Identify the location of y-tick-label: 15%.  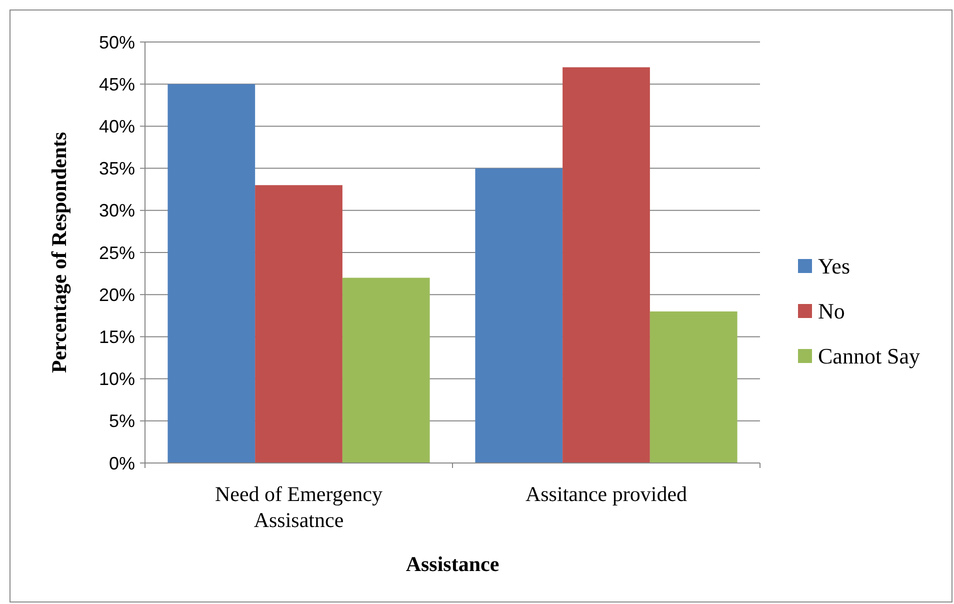
(116, 337).